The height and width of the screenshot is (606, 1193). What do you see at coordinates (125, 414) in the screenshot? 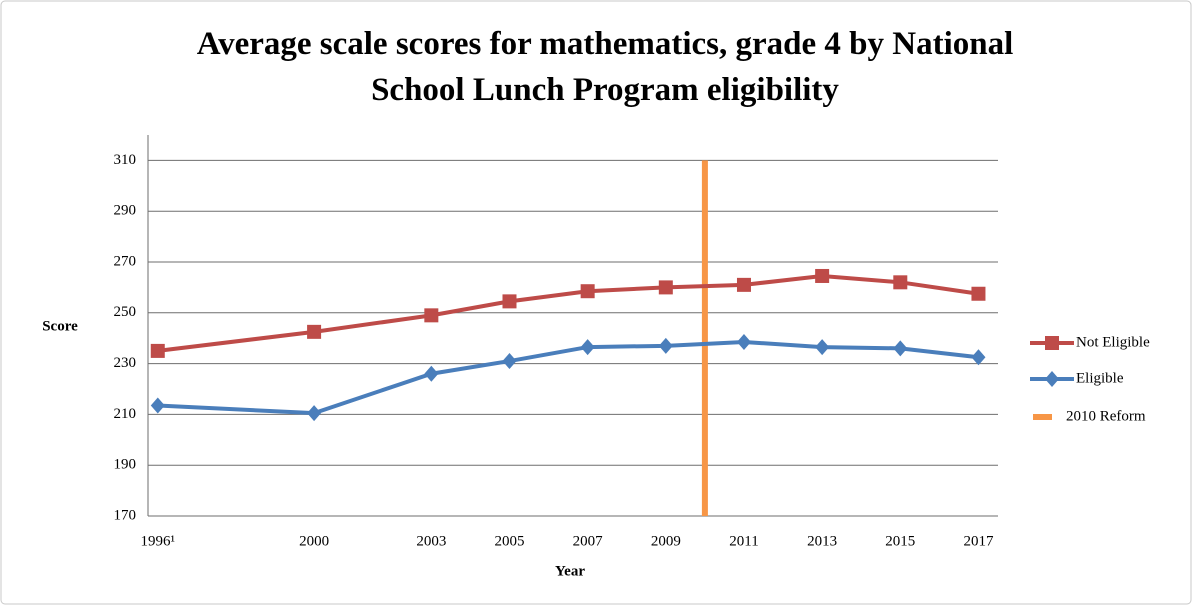
I see `y-tick-label: 210` at bounding box center [125, 414].